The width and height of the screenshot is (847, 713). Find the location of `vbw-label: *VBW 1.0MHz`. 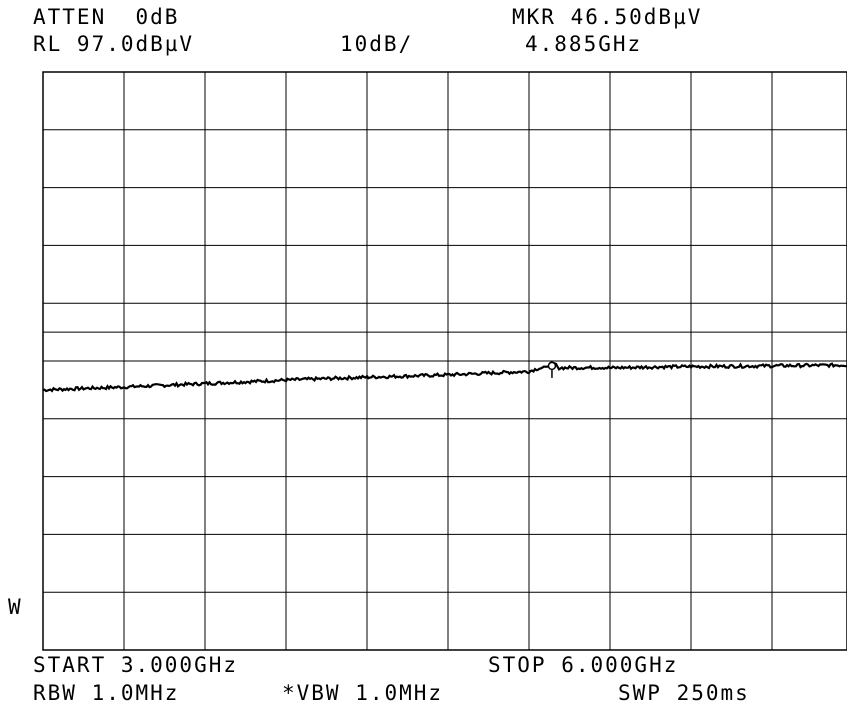

vbw-label: *VBW 1.0MHz is located at coordinates (363, 693).